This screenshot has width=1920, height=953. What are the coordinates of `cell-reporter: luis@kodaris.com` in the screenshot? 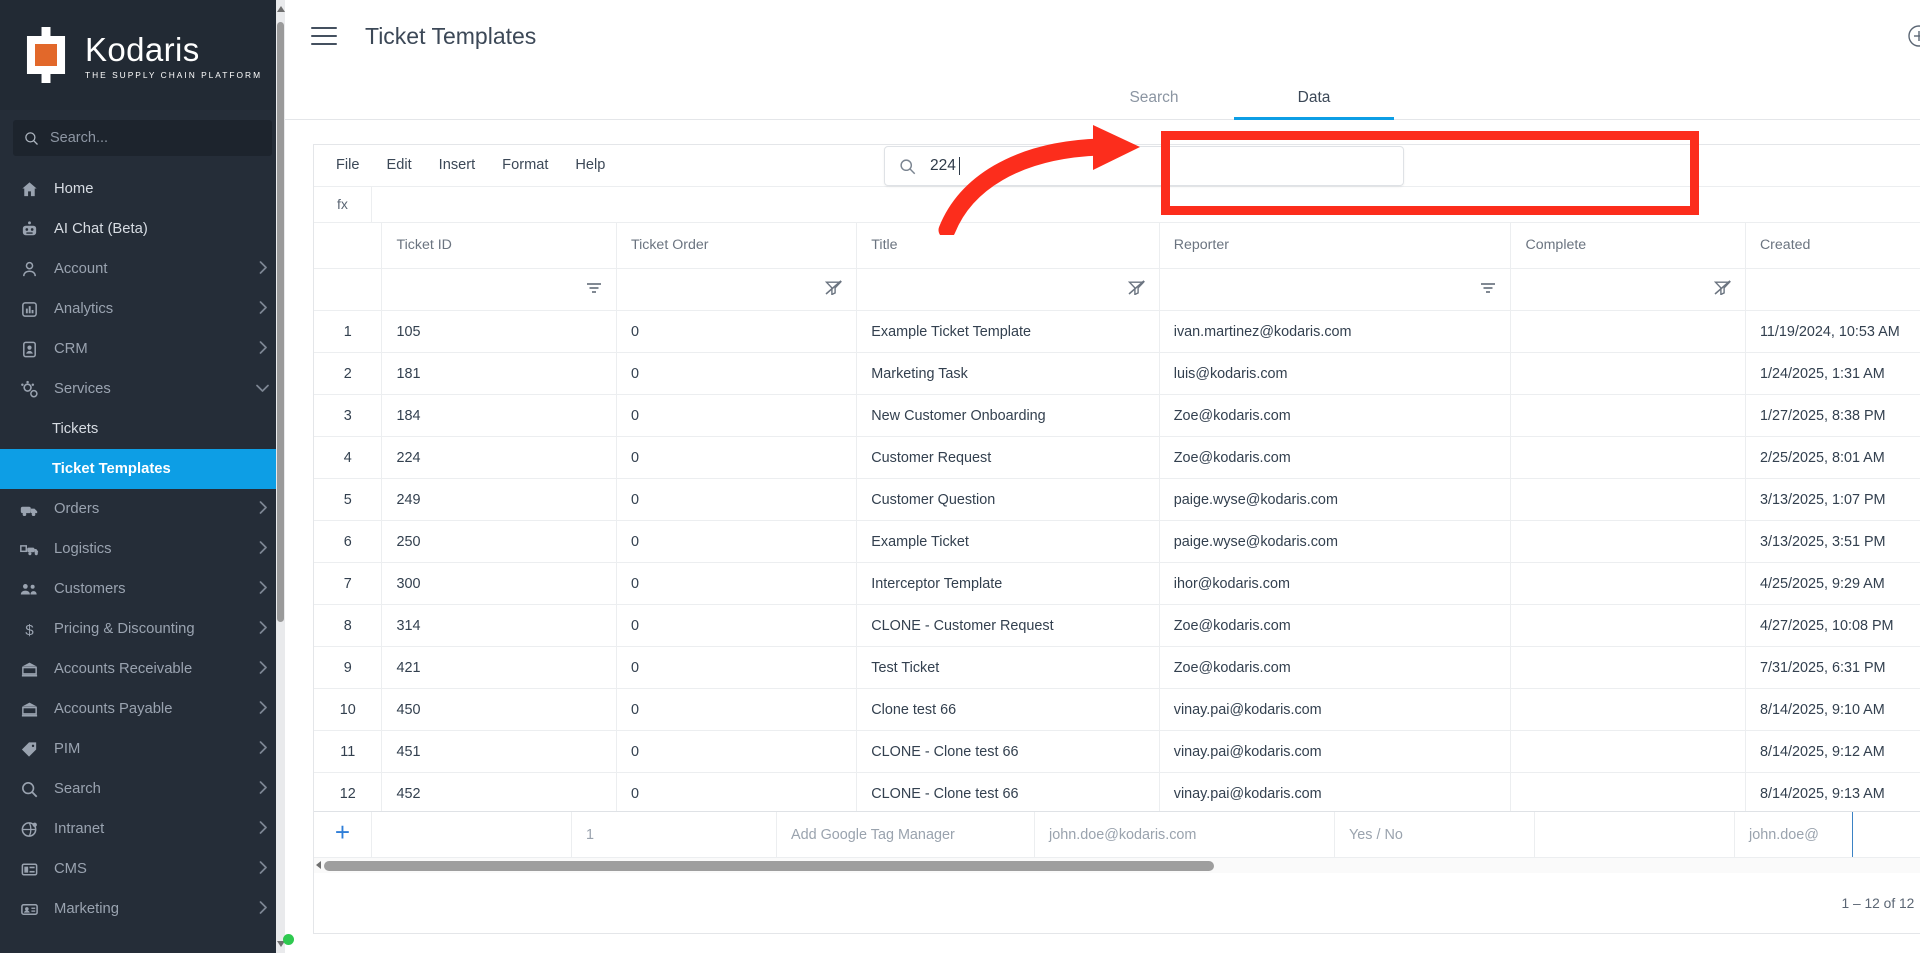 It's located at (1335, 374).